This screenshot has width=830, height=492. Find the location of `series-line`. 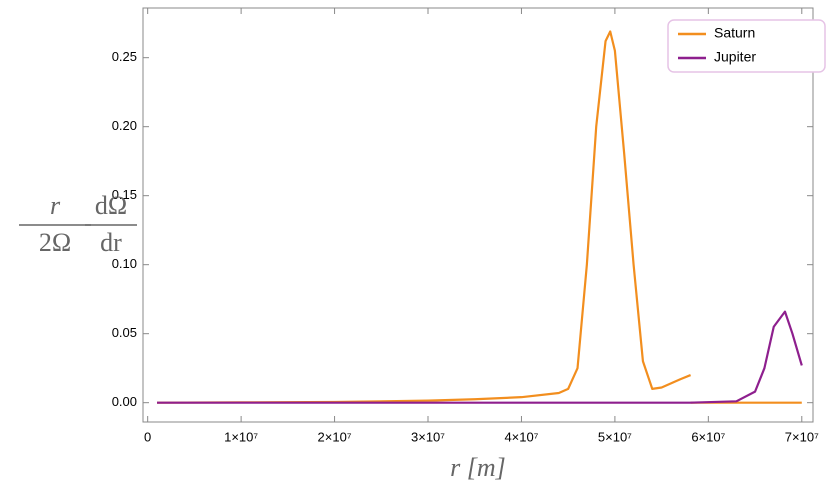

series-line is located at coordinates (480, 357).